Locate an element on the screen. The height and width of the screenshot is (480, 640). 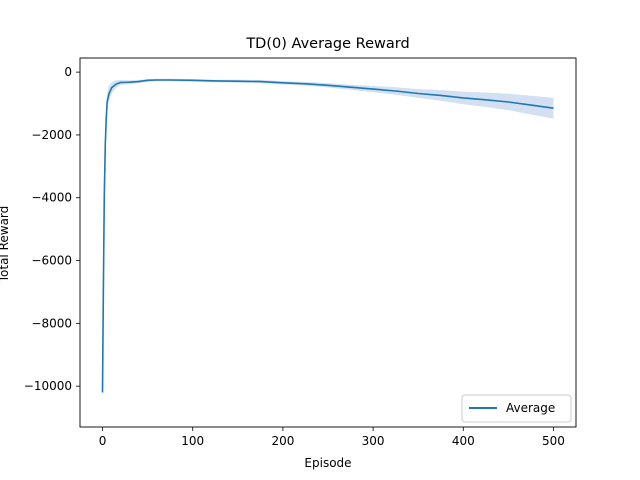
x-axis-ticks: 0 100 200 300 400 500 is located at coordinates (332, 437).